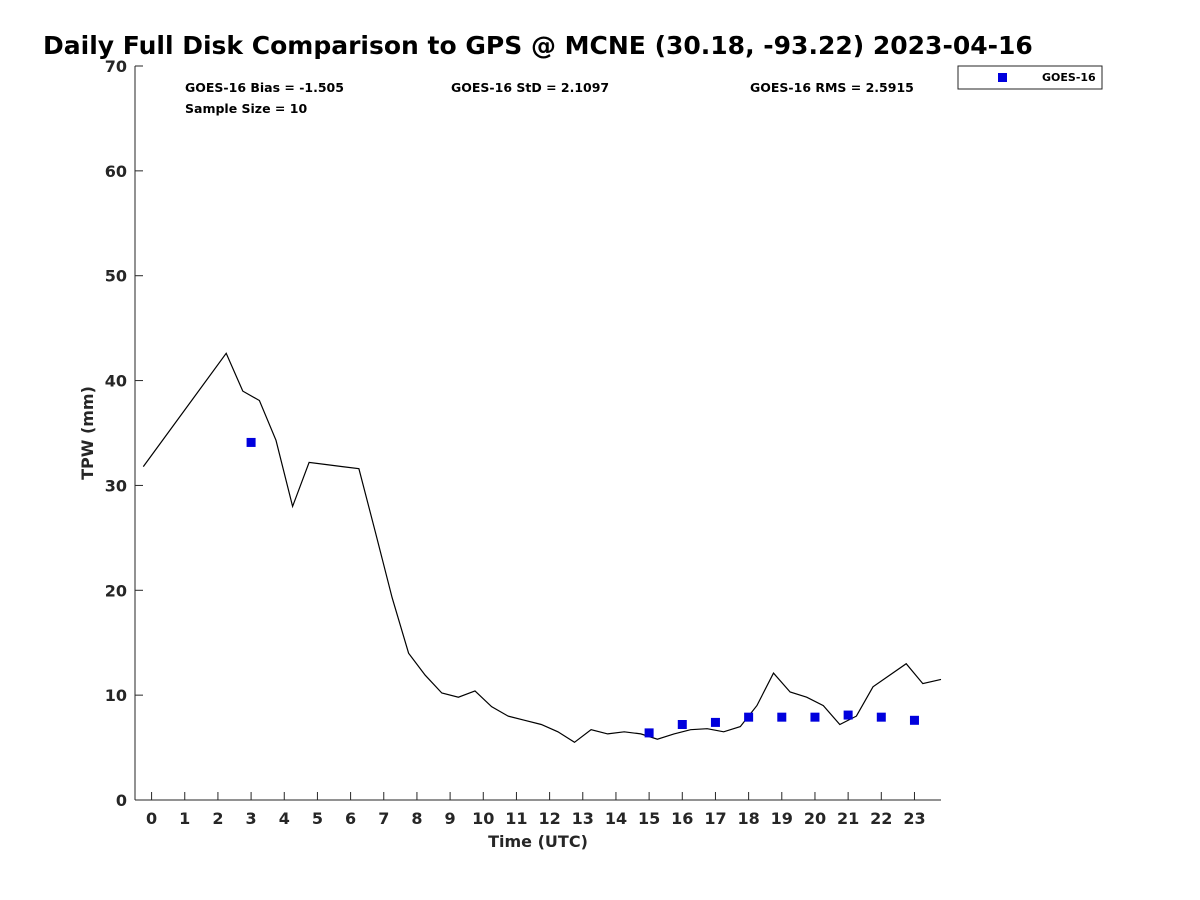 This screenshot has height=900, width=1200. I want to click on legend-box, so click(1030, 77).